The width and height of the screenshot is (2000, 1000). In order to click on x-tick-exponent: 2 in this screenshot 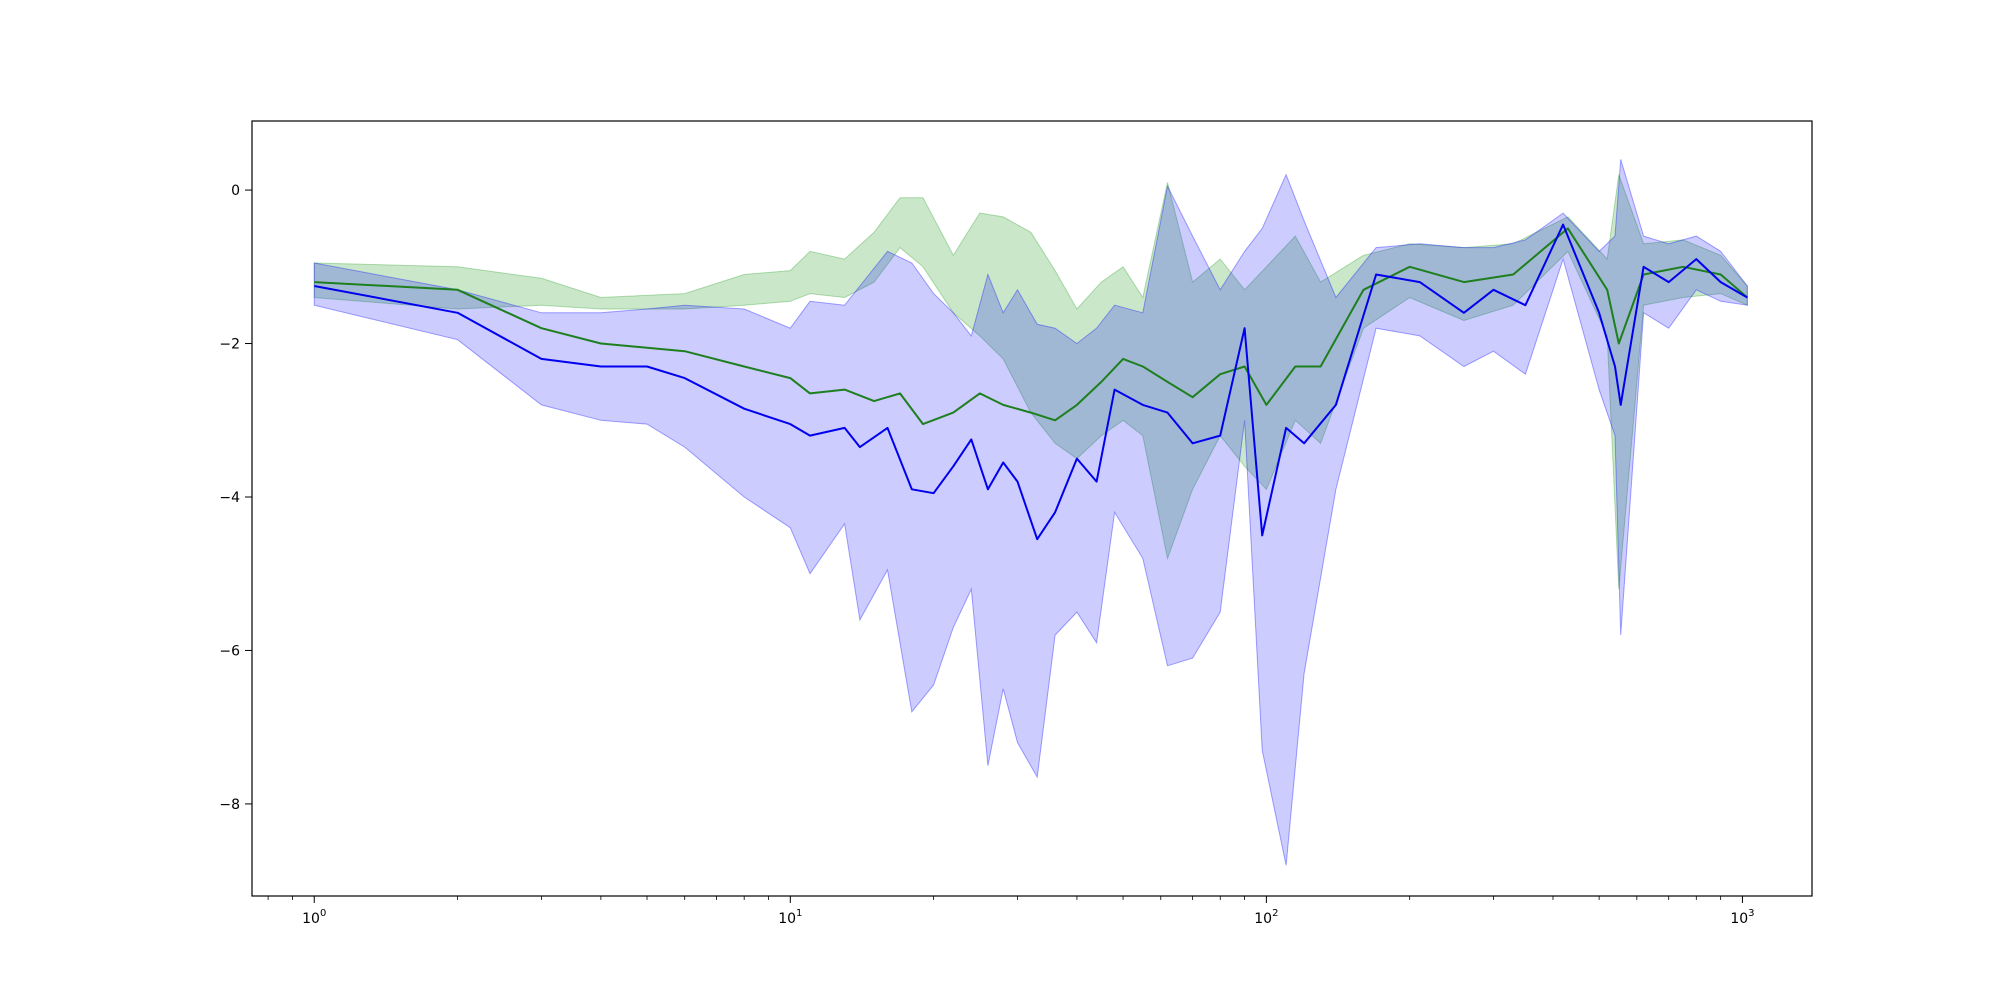, I will do `click(1275, 913)`.